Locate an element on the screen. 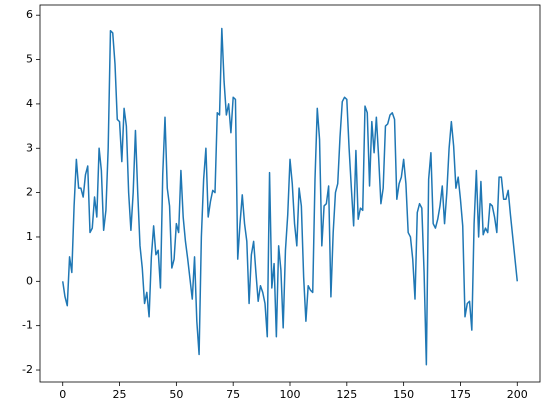  y-tick-label: 4 is located at coordinates (29, 103).